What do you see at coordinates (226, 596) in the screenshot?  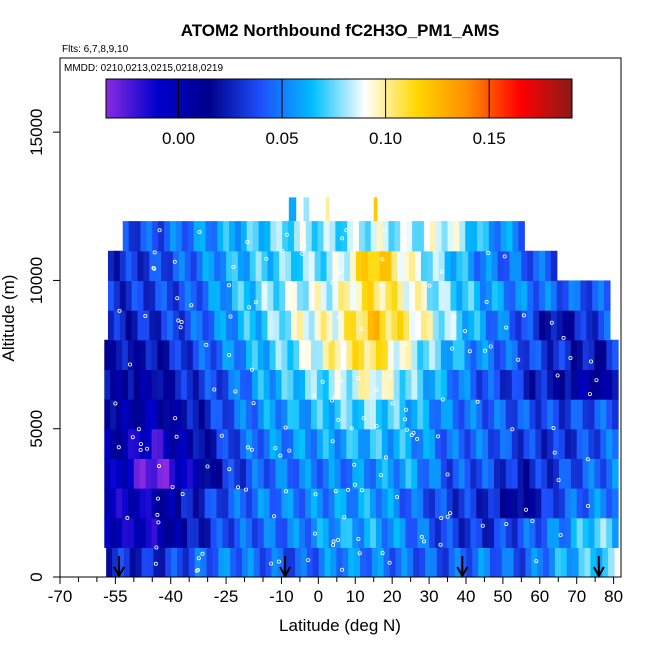 I see `x-tick-label: -25` at bounding box center [226, 596].